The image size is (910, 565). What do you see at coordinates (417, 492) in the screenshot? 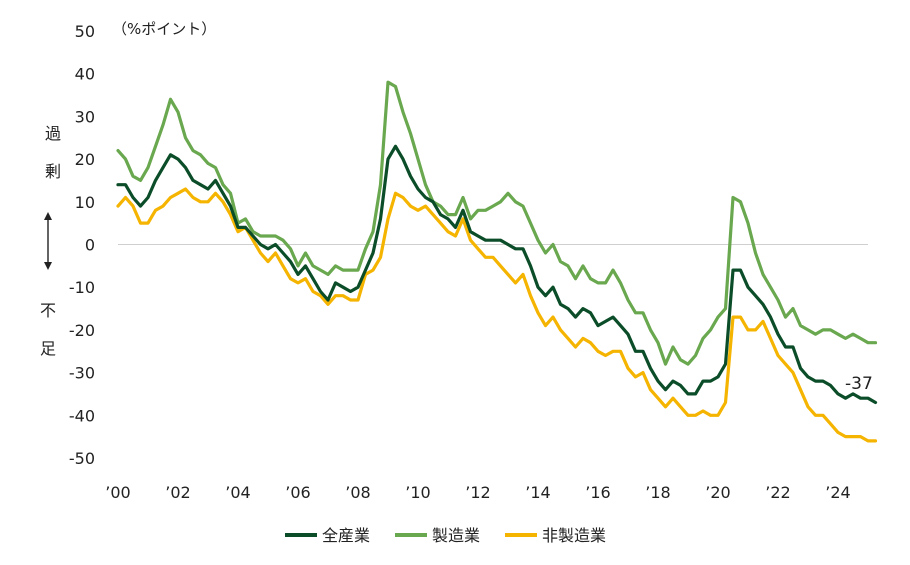
I see `x-tick-label: ’10` at bounding box center [417, 492].